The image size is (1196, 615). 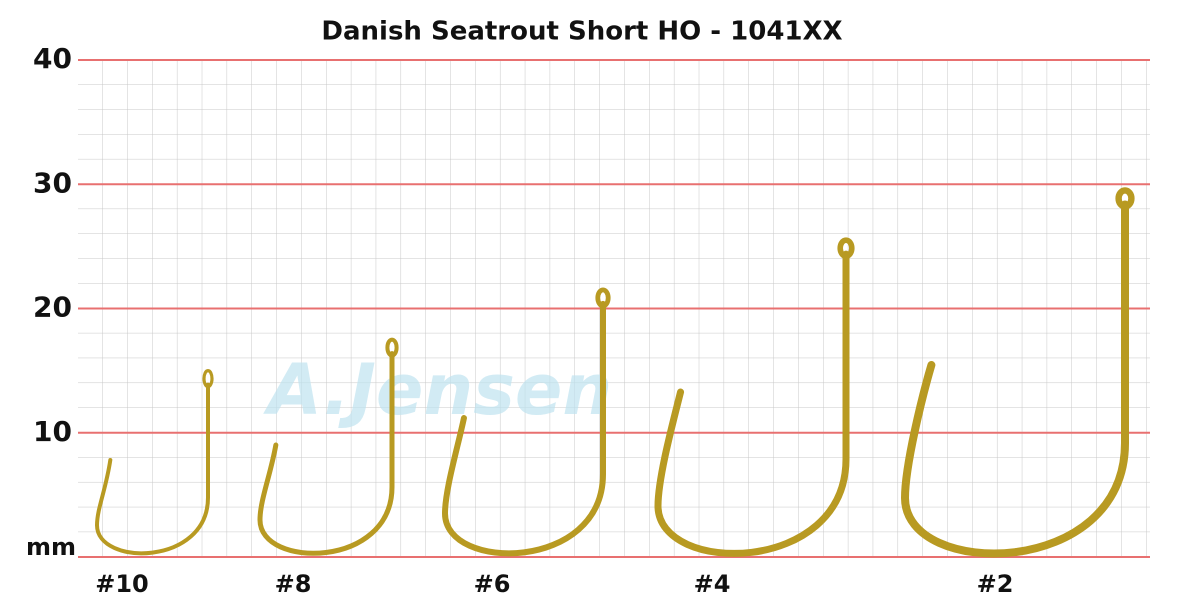 I want to click on y-tick-label: 10, so click(x=52, y=431).